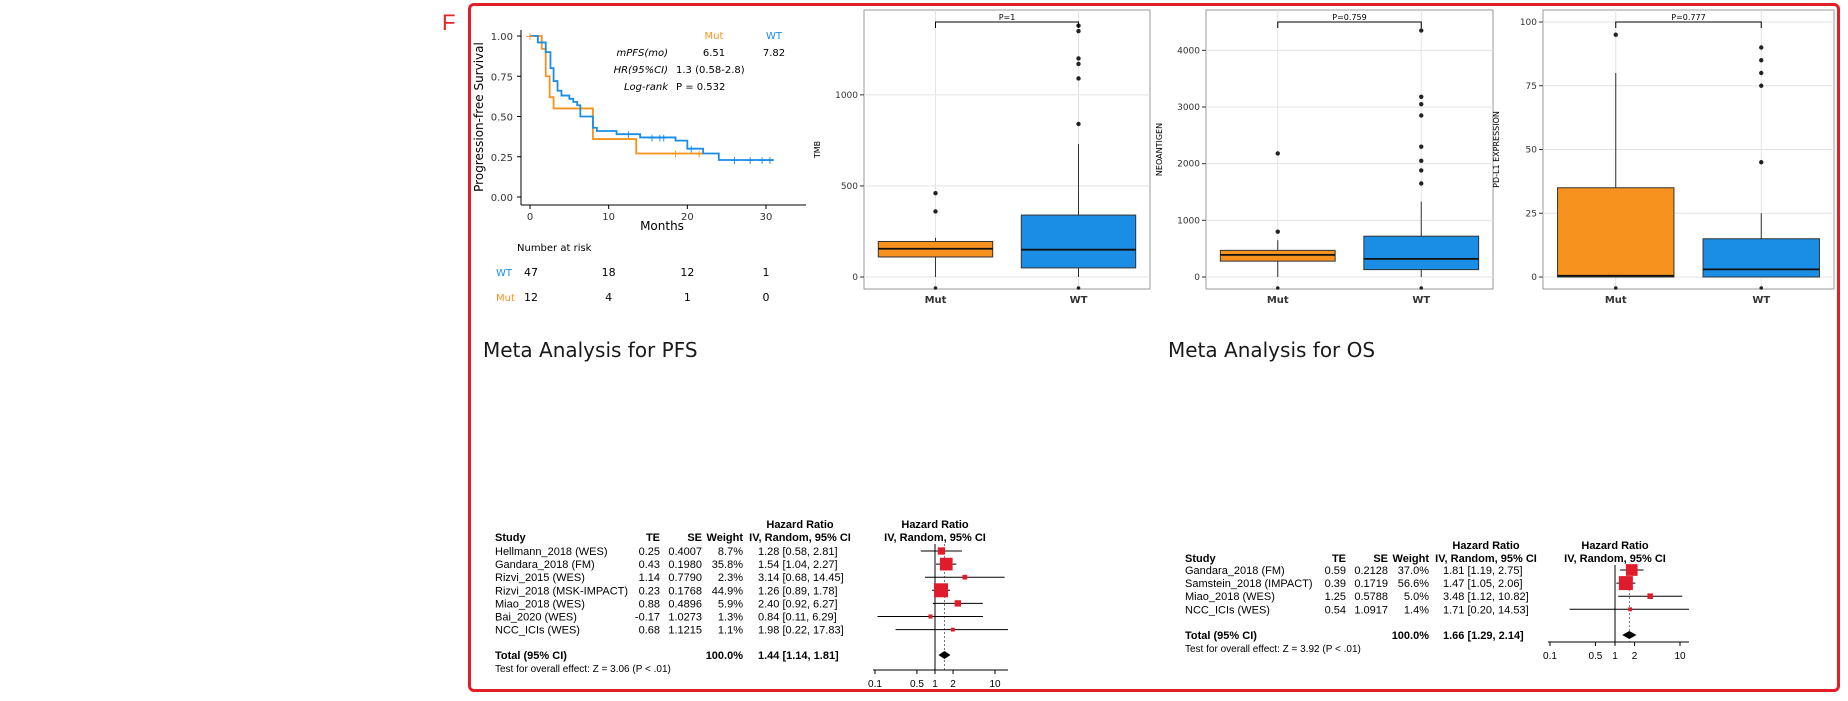 The width and height of the screenshot is (1848, 701). What do you see at coordinates (1616, 300) in the screenshot?
I see `box-x-label: Mut` at bounding box center [1616, 300].